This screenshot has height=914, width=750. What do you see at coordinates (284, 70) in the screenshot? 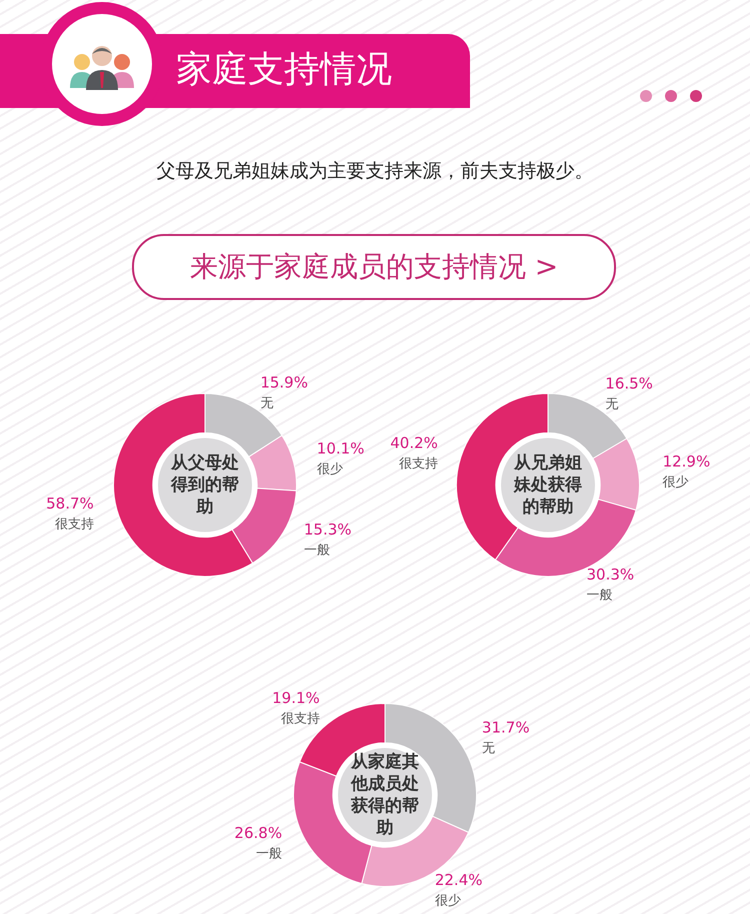
I see `text: 家庭支持情况` at bounding box center [284, 70].